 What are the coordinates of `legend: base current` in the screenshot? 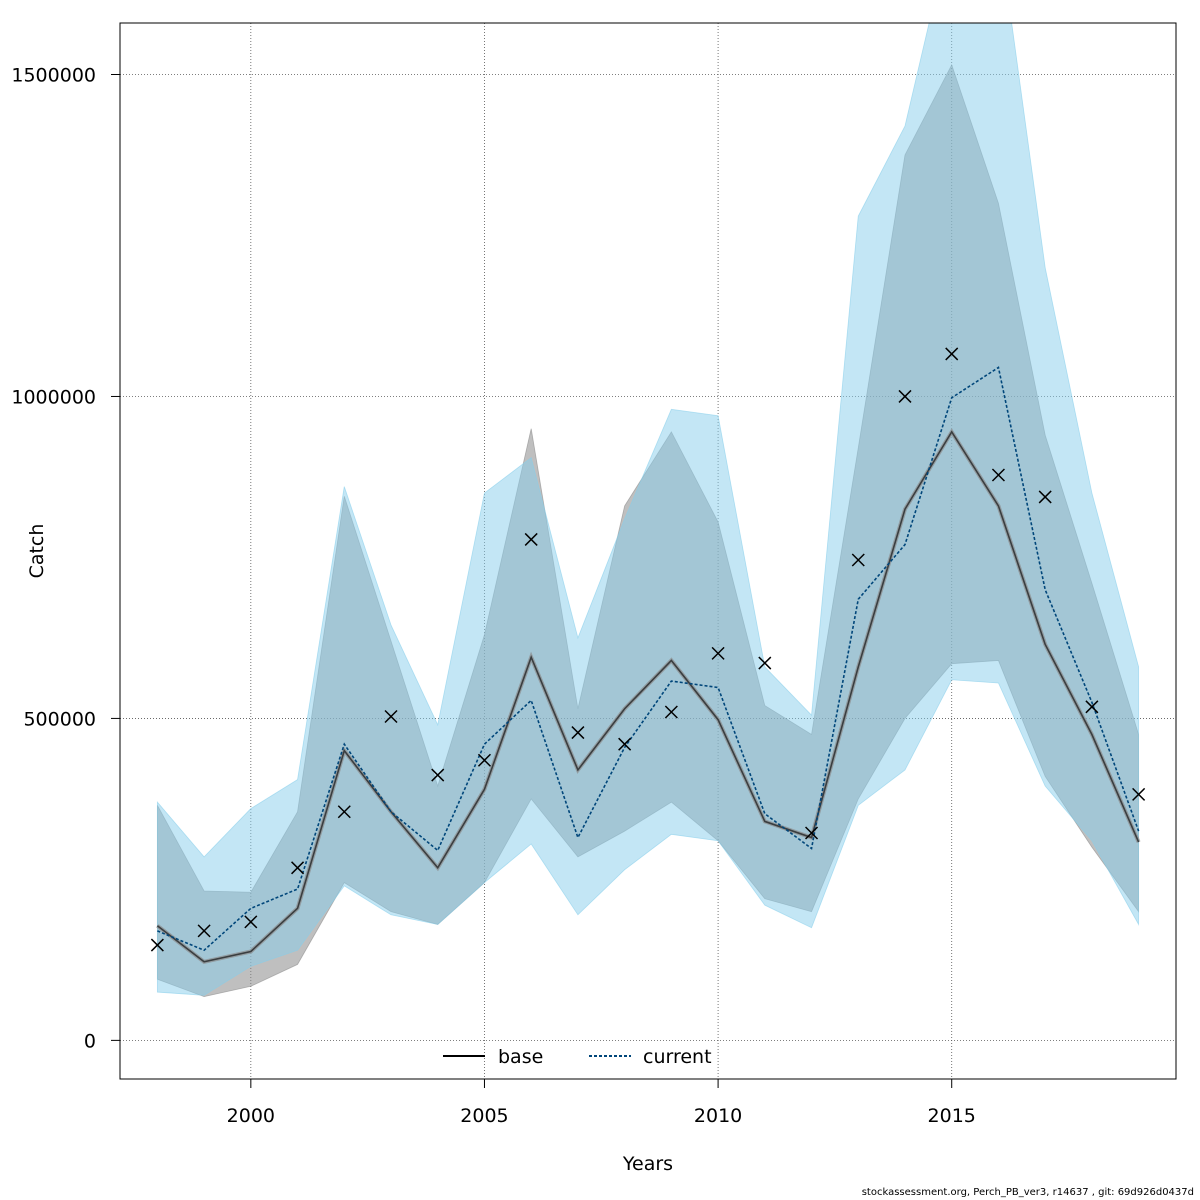 It's located at (577, 1057).